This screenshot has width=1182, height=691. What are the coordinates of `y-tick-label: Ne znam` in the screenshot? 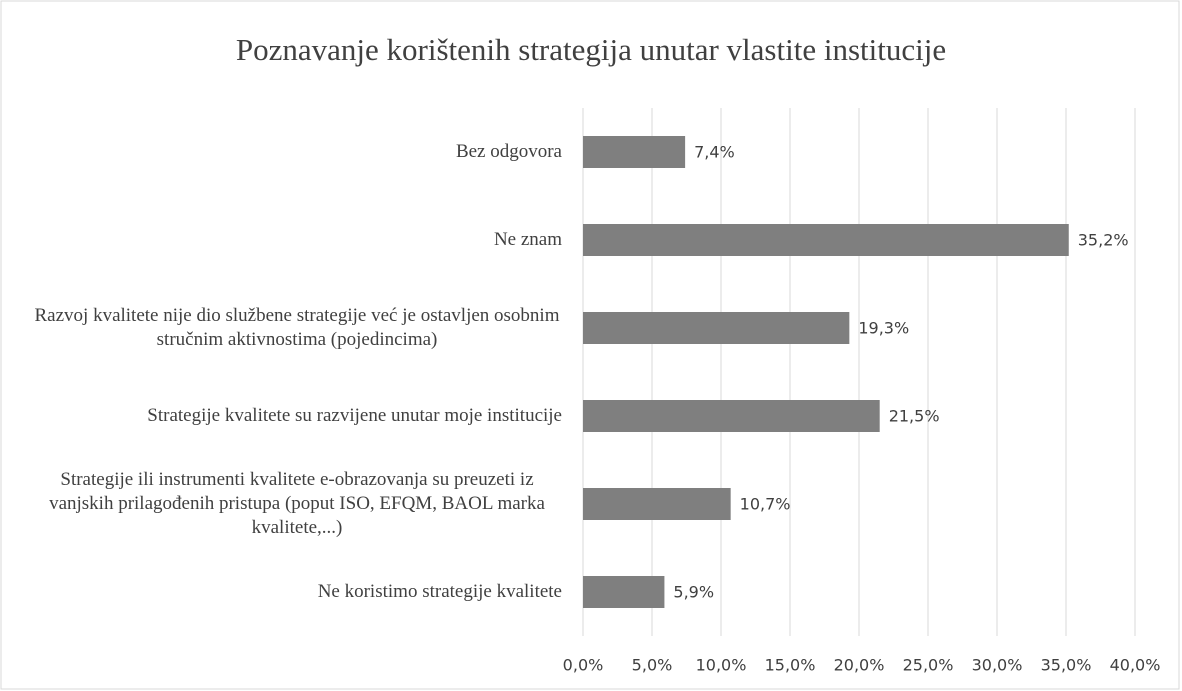 It's located at (527, 239).